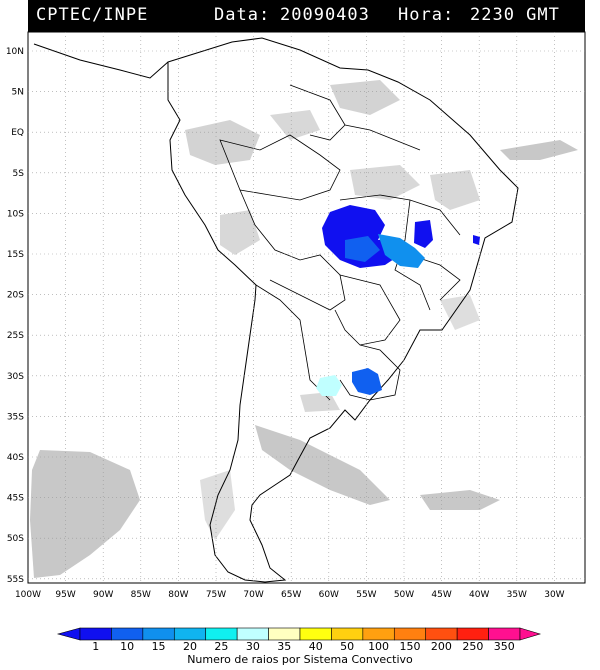 The width and height of the screenshot is (600, 670). I want to click on date-value: 20090403, so click(325, 15).